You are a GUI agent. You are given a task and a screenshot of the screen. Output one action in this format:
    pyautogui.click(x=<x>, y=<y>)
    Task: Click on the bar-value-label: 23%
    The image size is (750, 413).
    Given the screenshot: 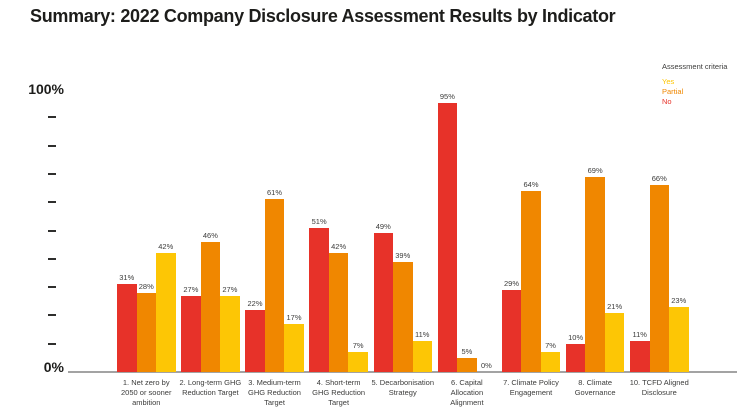 What is the action you would take?
    pyautogui.click(x=679, y=300)
    